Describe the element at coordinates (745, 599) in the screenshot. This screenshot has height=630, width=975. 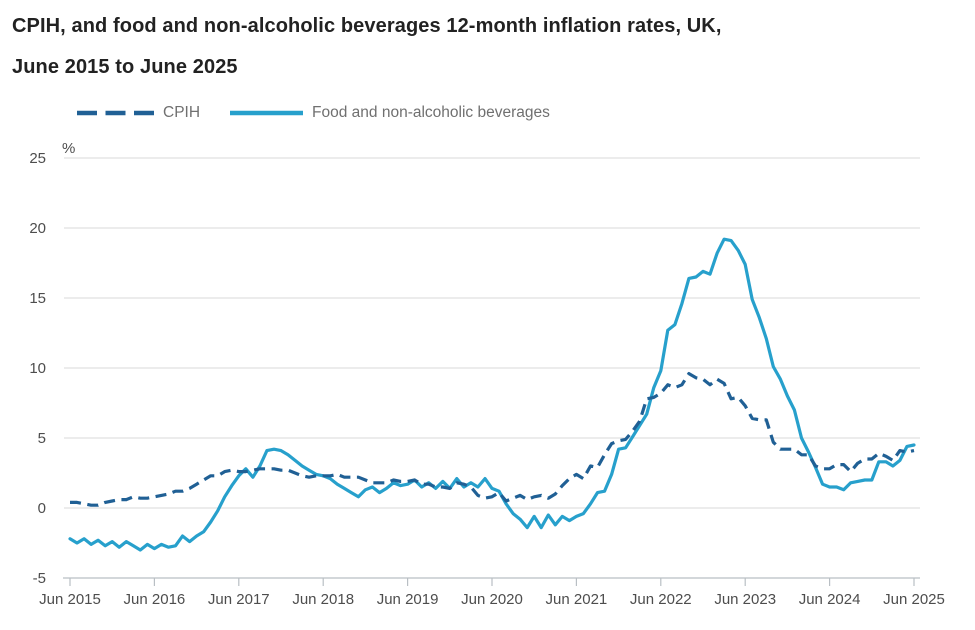
I see `x-tick-label-jun-2023: Jun 2023` at that location.